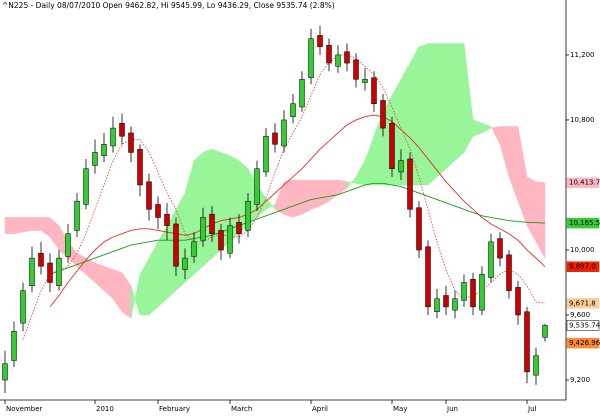 This screenshot has width=600, height=416. I want to click on y-tick-label: 9,200, so click(580, 380).